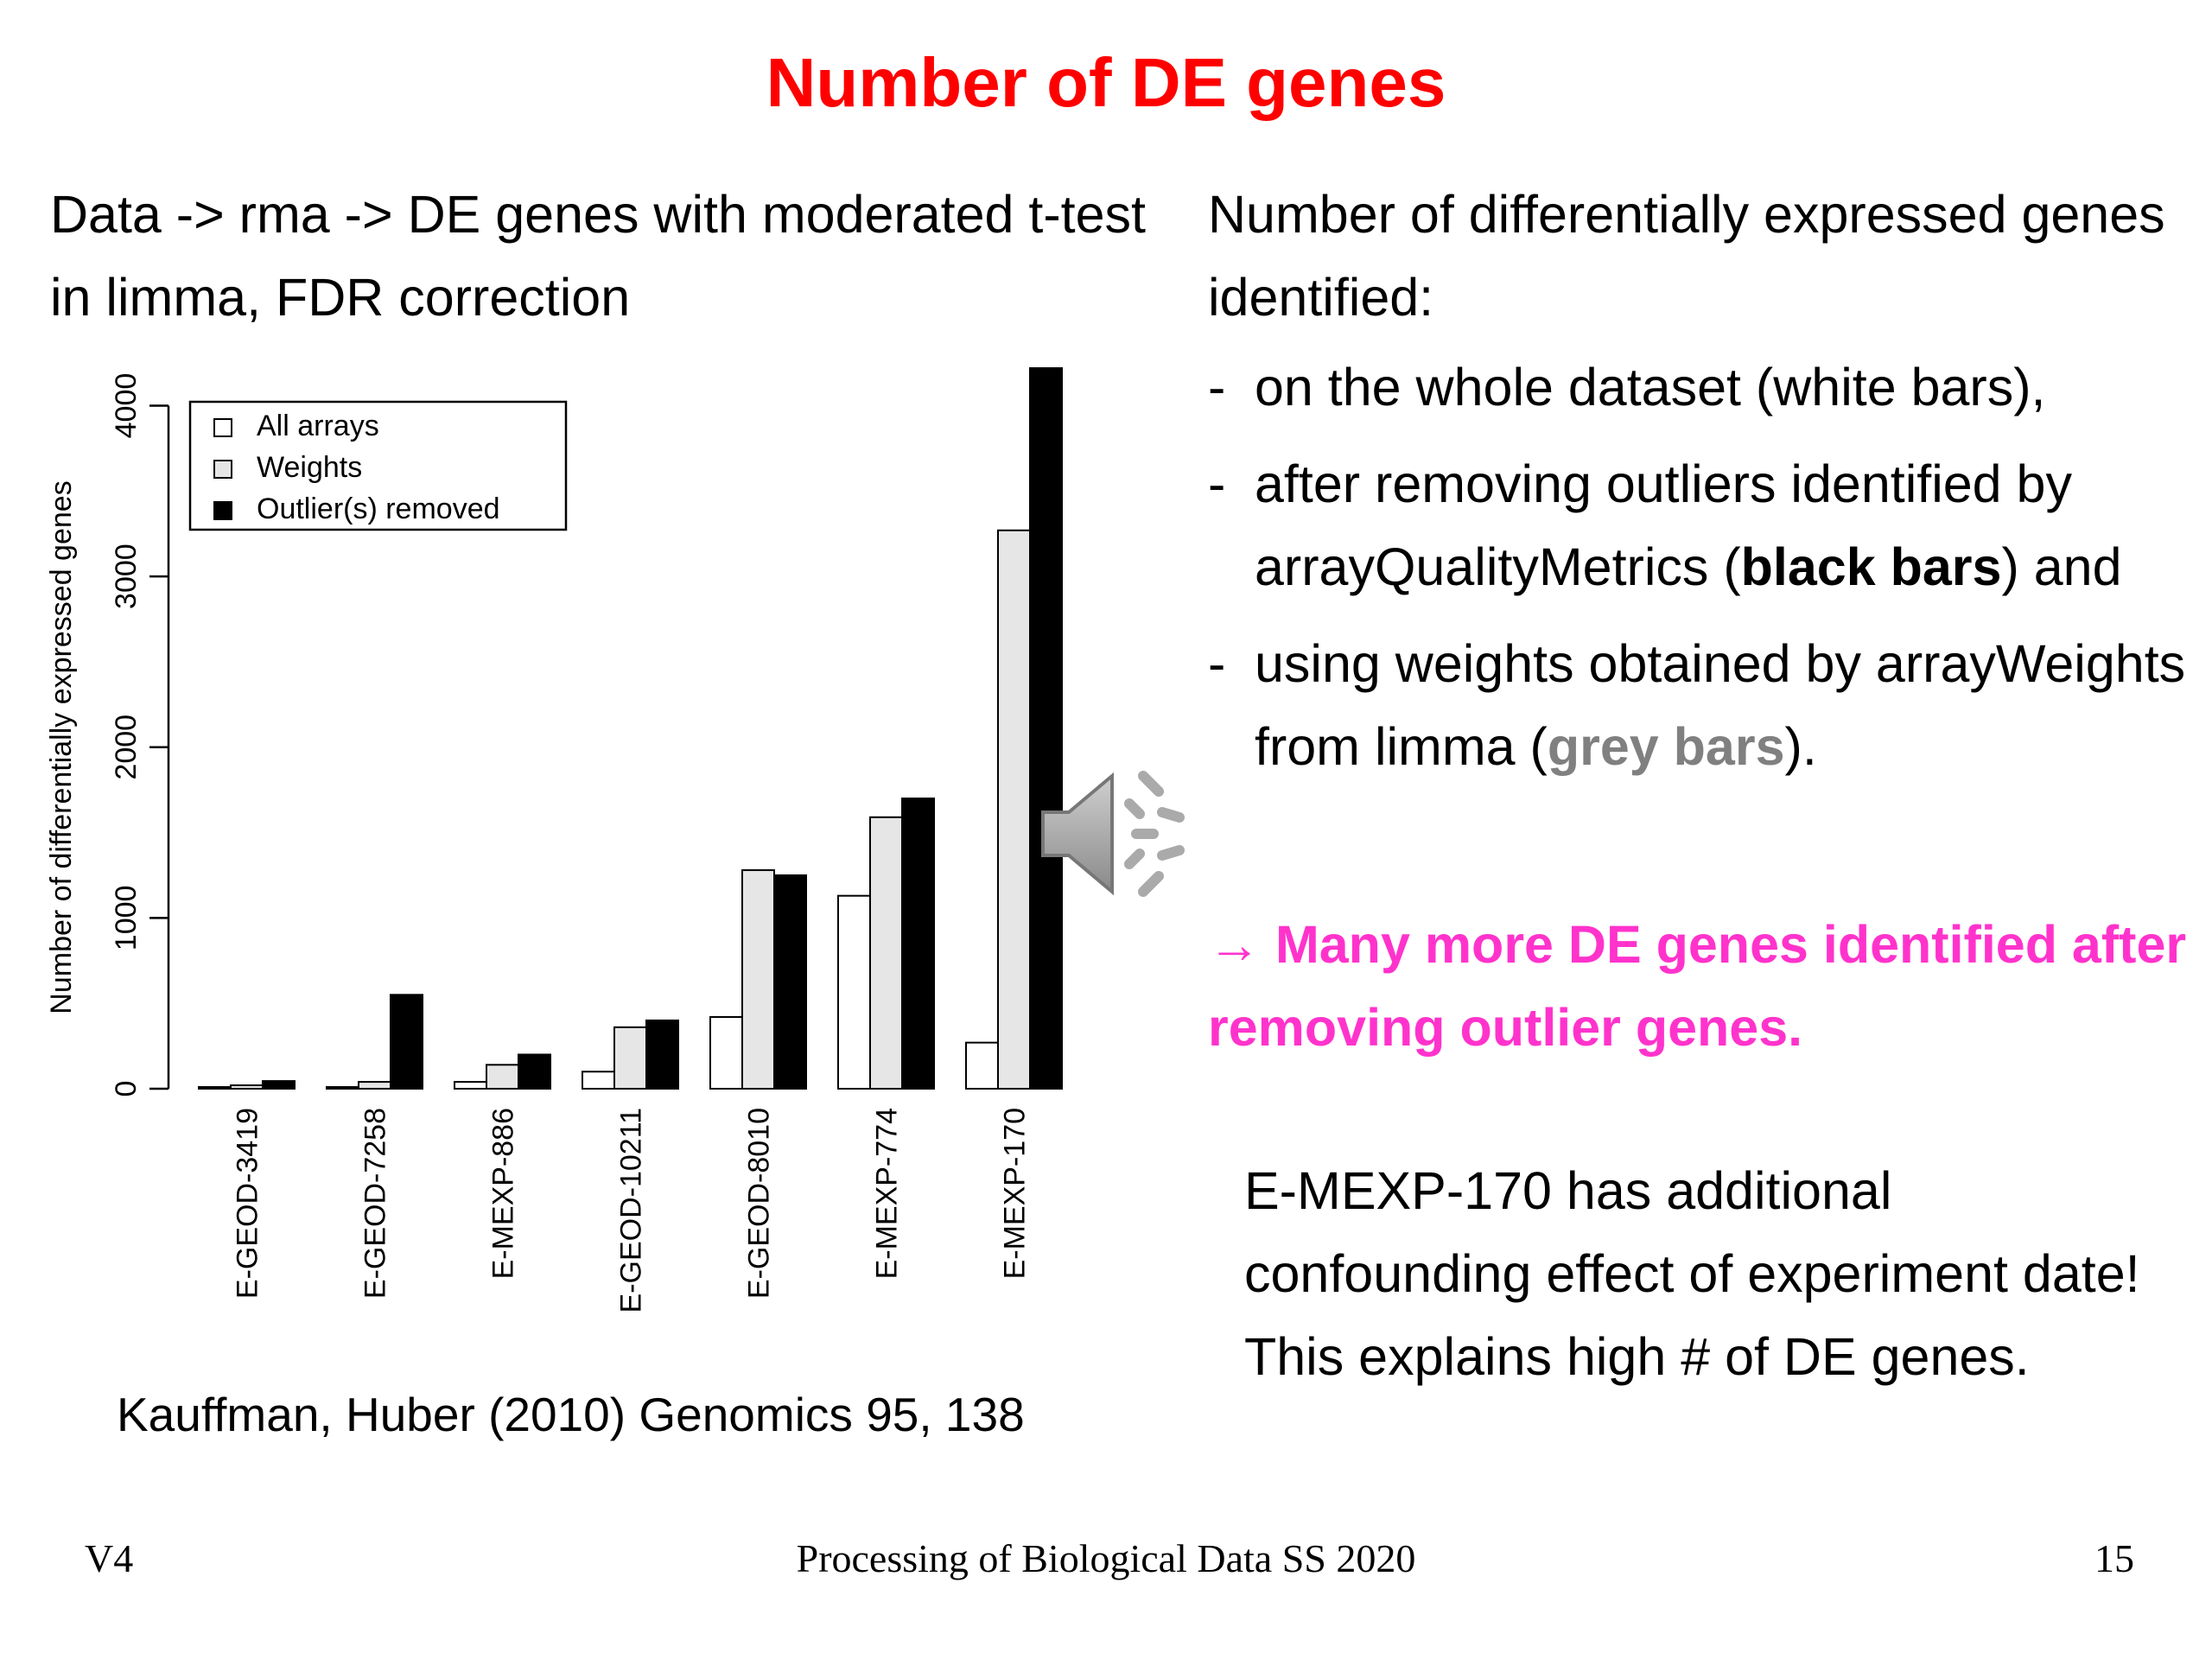 This screenshot has height=1659, width=2212. I want to click on bullet-text: on the whole dataset (white bars),, so click(1650, 387).